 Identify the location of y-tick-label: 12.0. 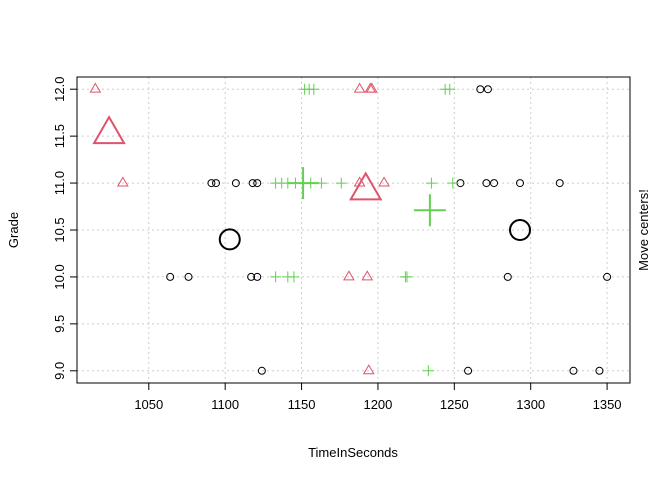
(59, 89).